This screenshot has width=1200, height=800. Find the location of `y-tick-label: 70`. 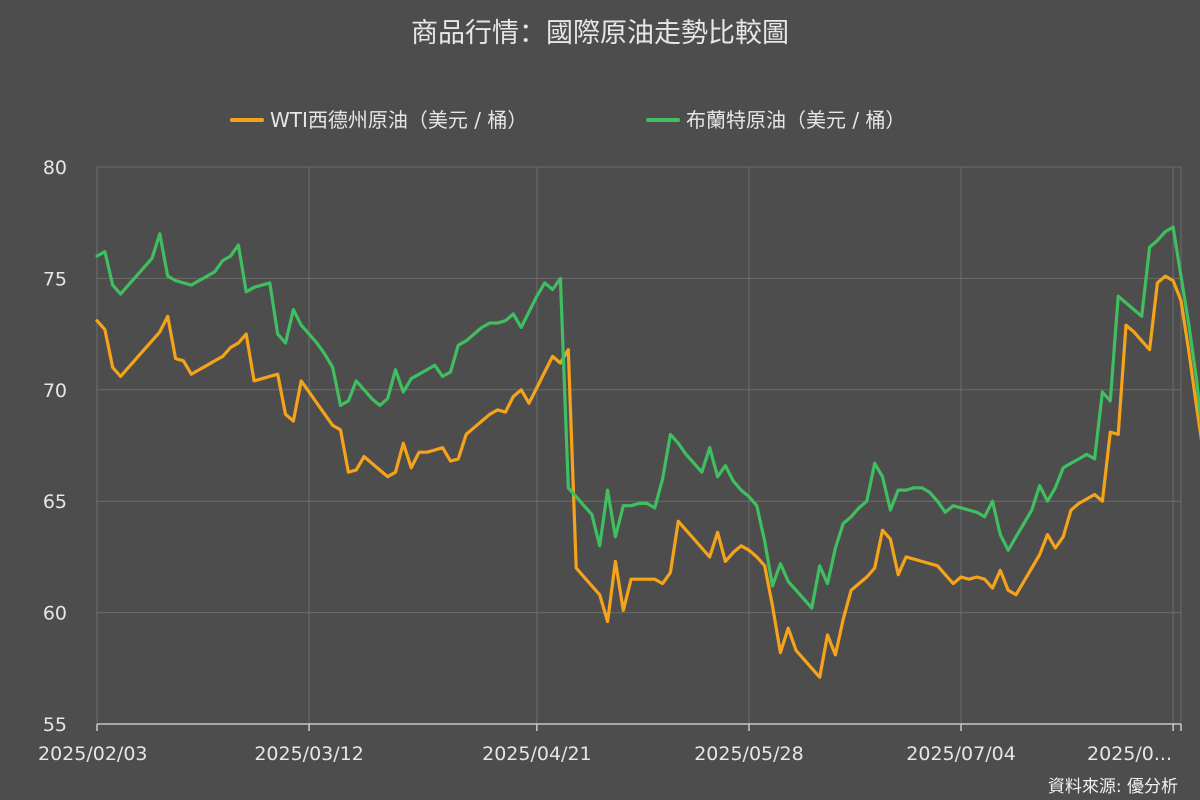

y-tick-label: 70 is located at coordinates (55, 391).